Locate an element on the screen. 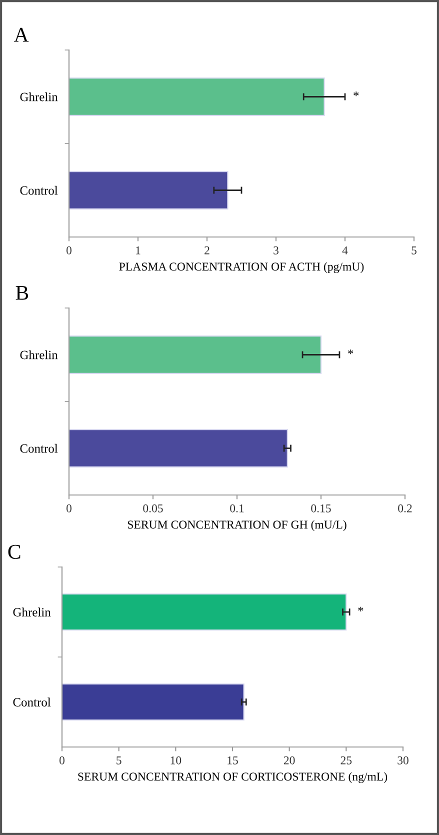  x-tick-label: 0.05 is located at coordinates (153, 508).